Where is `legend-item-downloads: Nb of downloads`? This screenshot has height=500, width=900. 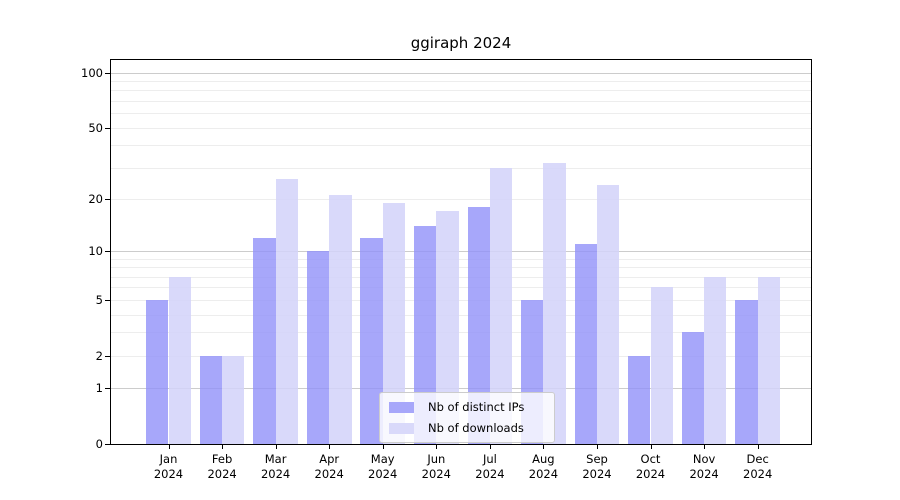 legend-item-downloads: Nb of downloads is located at coordinates (471, 428).